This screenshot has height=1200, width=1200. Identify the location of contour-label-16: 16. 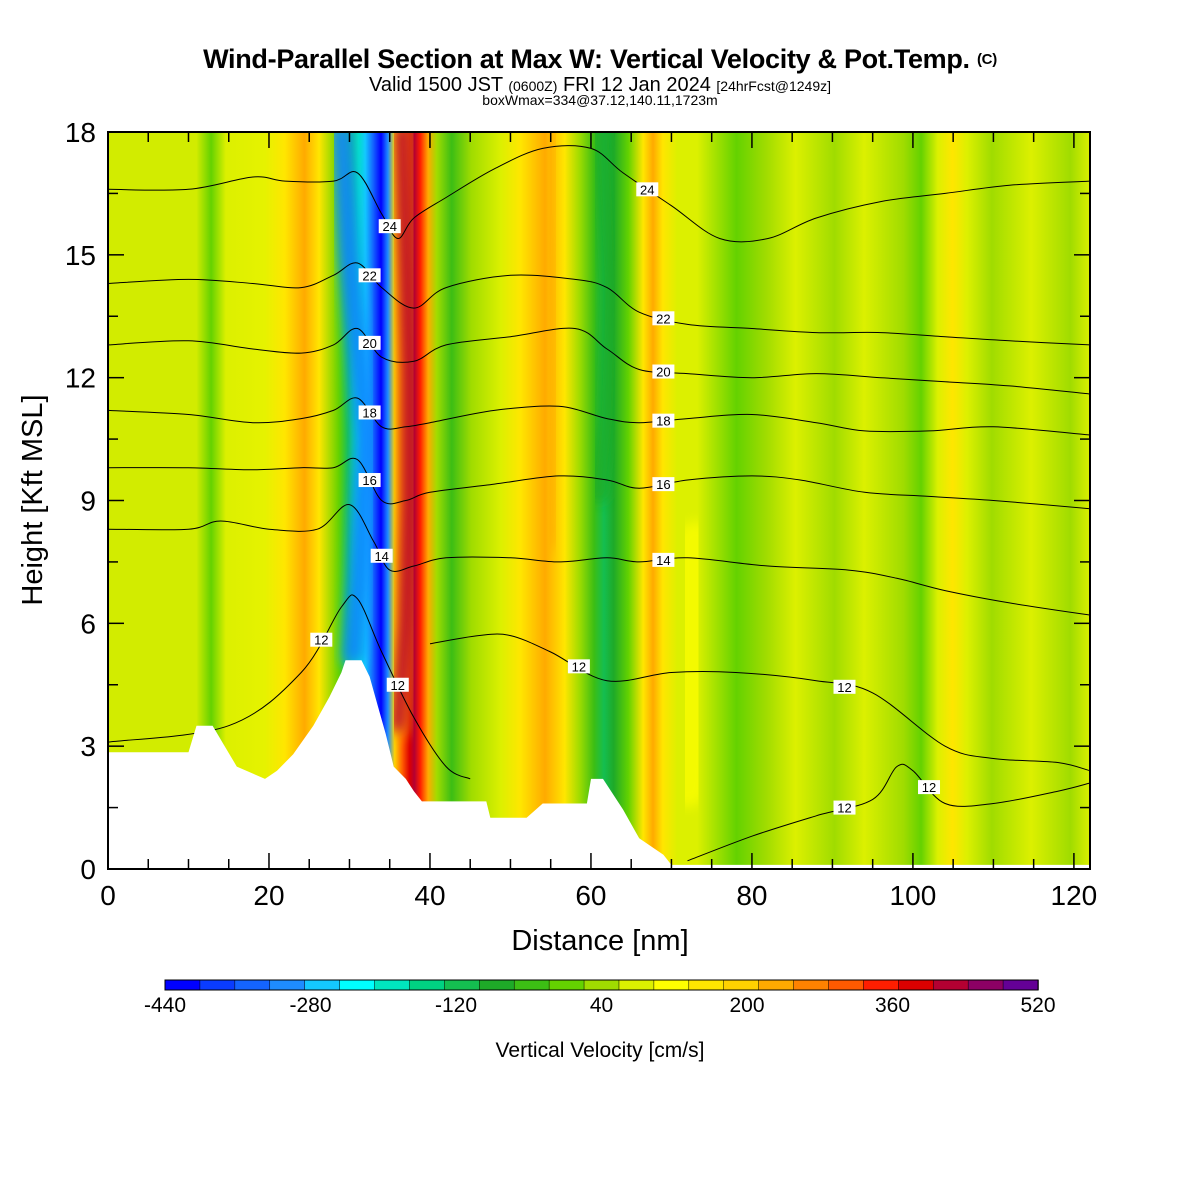
(369, 480).